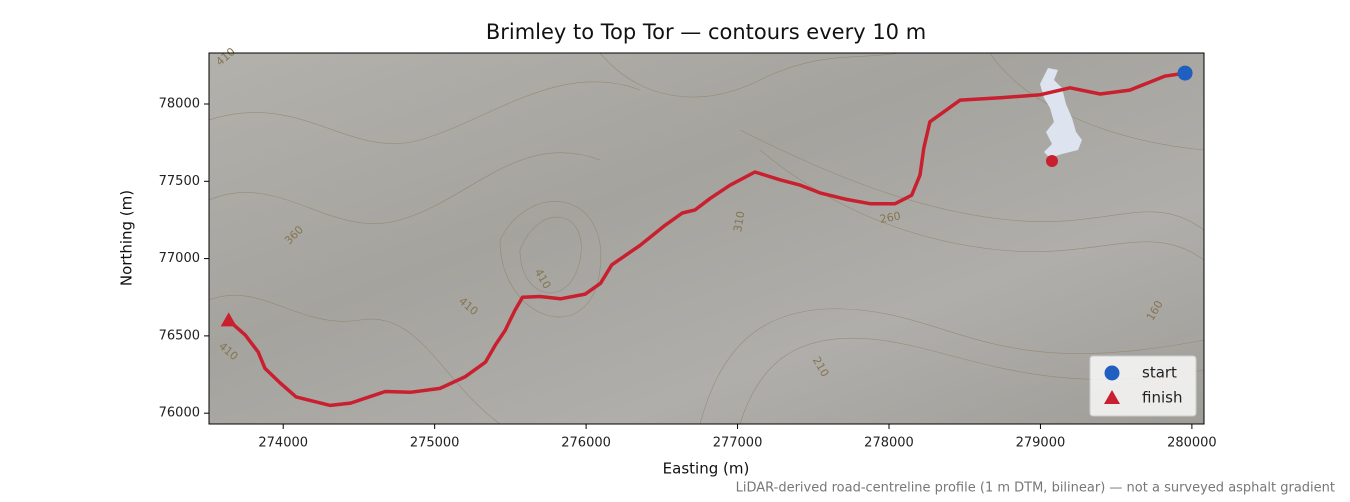  I want to click on x-tick-label: 280000, so click(1192, 443).